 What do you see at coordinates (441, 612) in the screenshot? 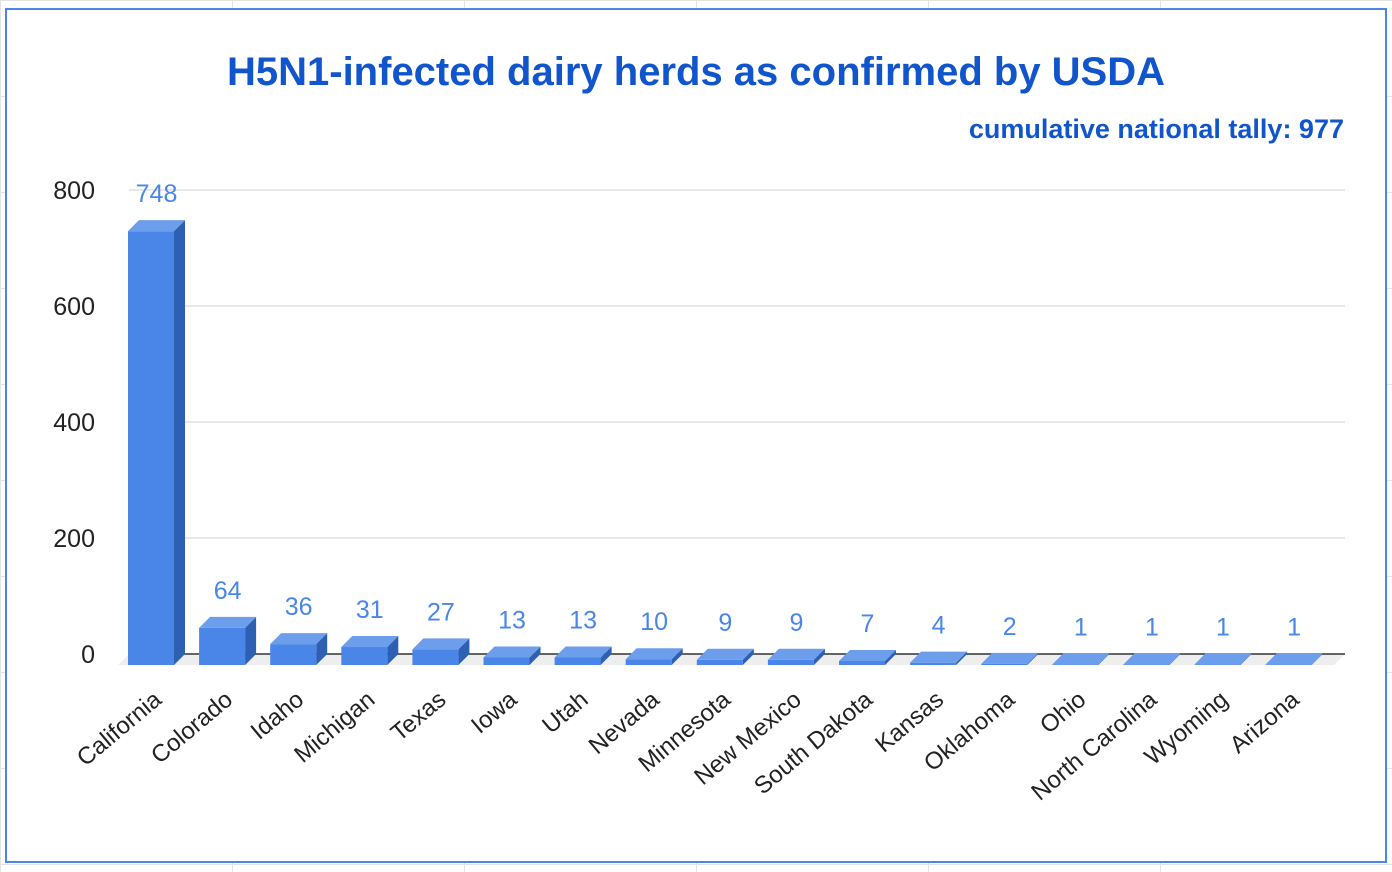
I see `data-label: 27` at bounding box center [441, 612].